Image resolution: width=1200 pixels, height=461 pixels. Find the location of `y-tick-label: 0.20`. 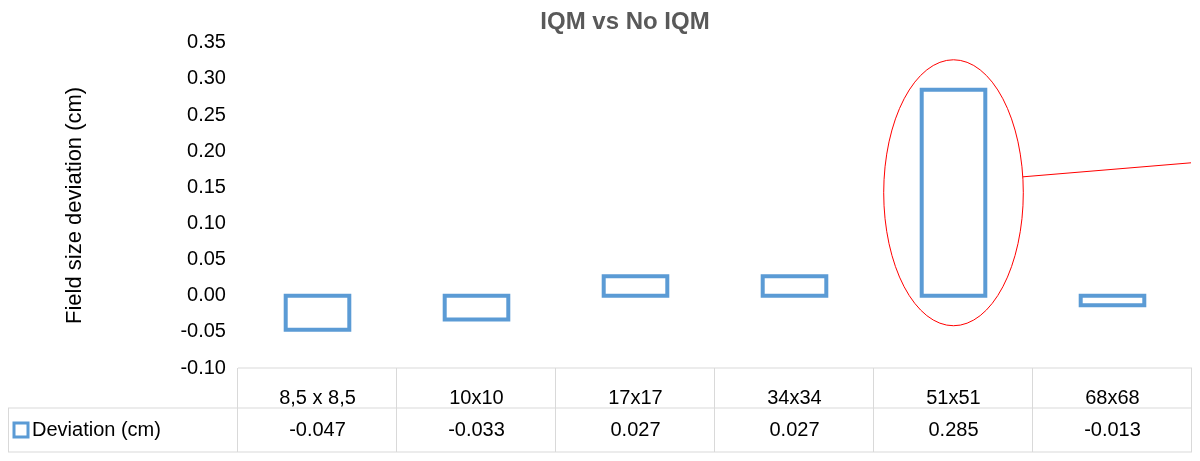

y-tick-label: 0.20 is located at coordinates (206, 149).